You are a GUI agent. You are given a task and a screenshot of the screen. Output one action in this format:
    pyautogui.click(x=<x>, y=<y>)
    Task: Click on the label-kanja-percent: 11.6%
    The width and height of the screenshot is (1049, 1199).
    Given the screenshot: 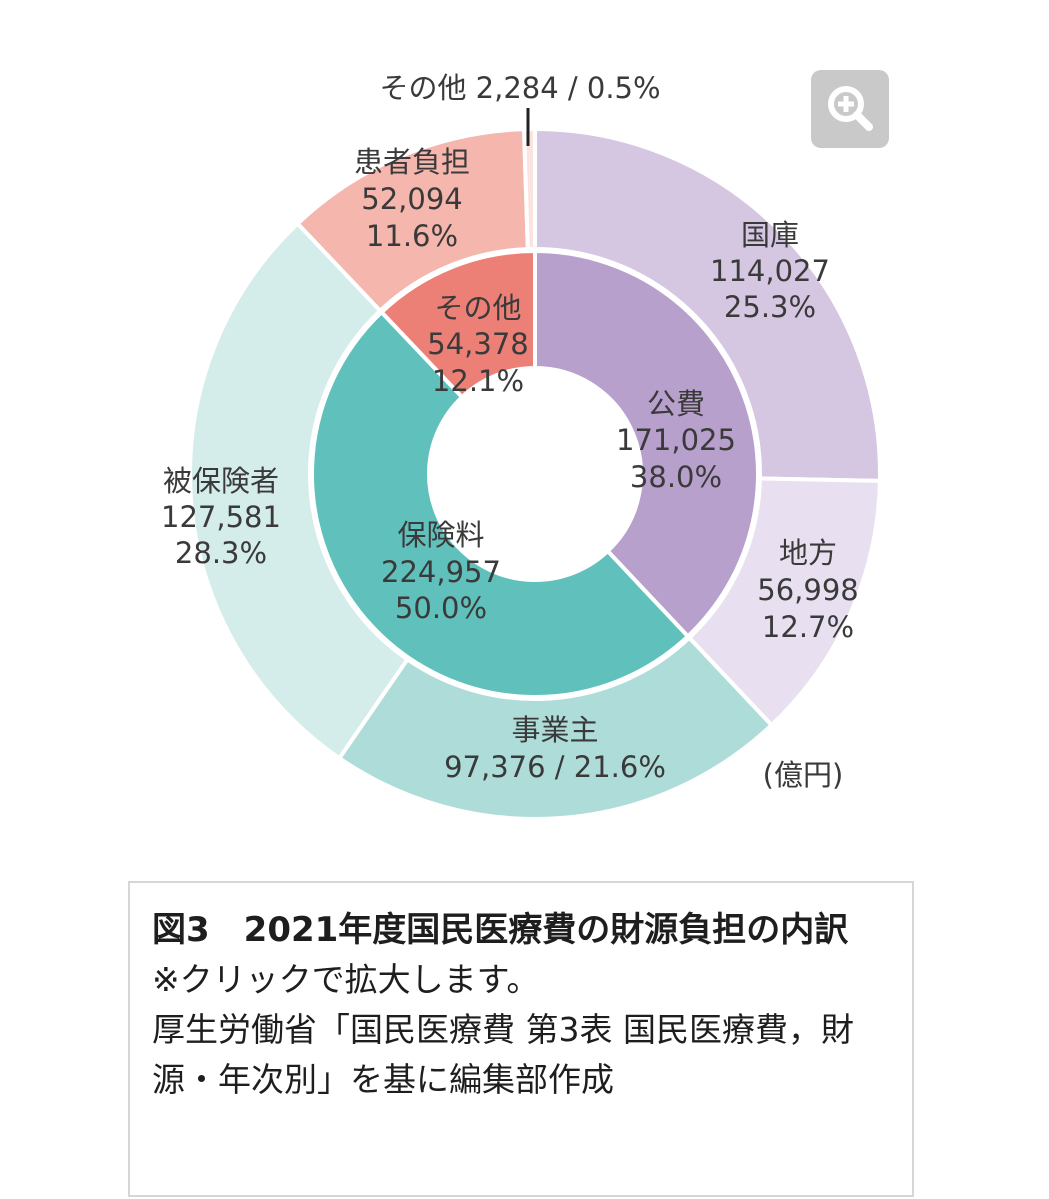 What is the action you would take?
    pyautogui.click(x=412, y=236)
    